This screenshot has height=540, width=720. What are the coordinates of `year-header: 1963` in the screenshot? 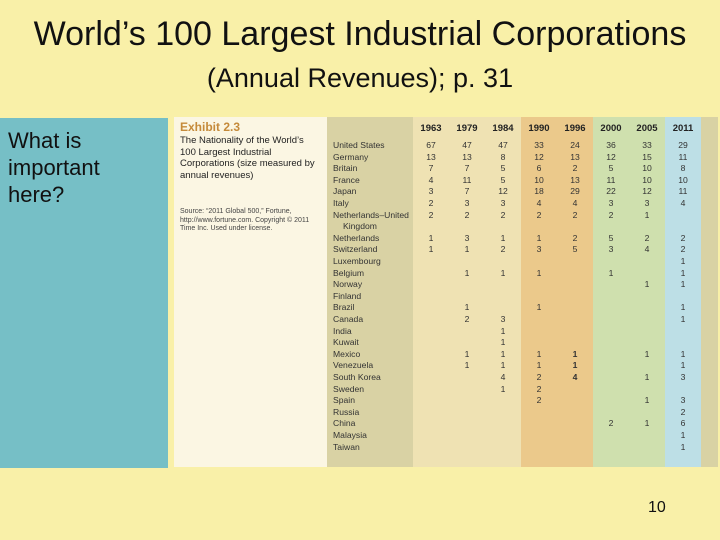 It's located at (431, 128).